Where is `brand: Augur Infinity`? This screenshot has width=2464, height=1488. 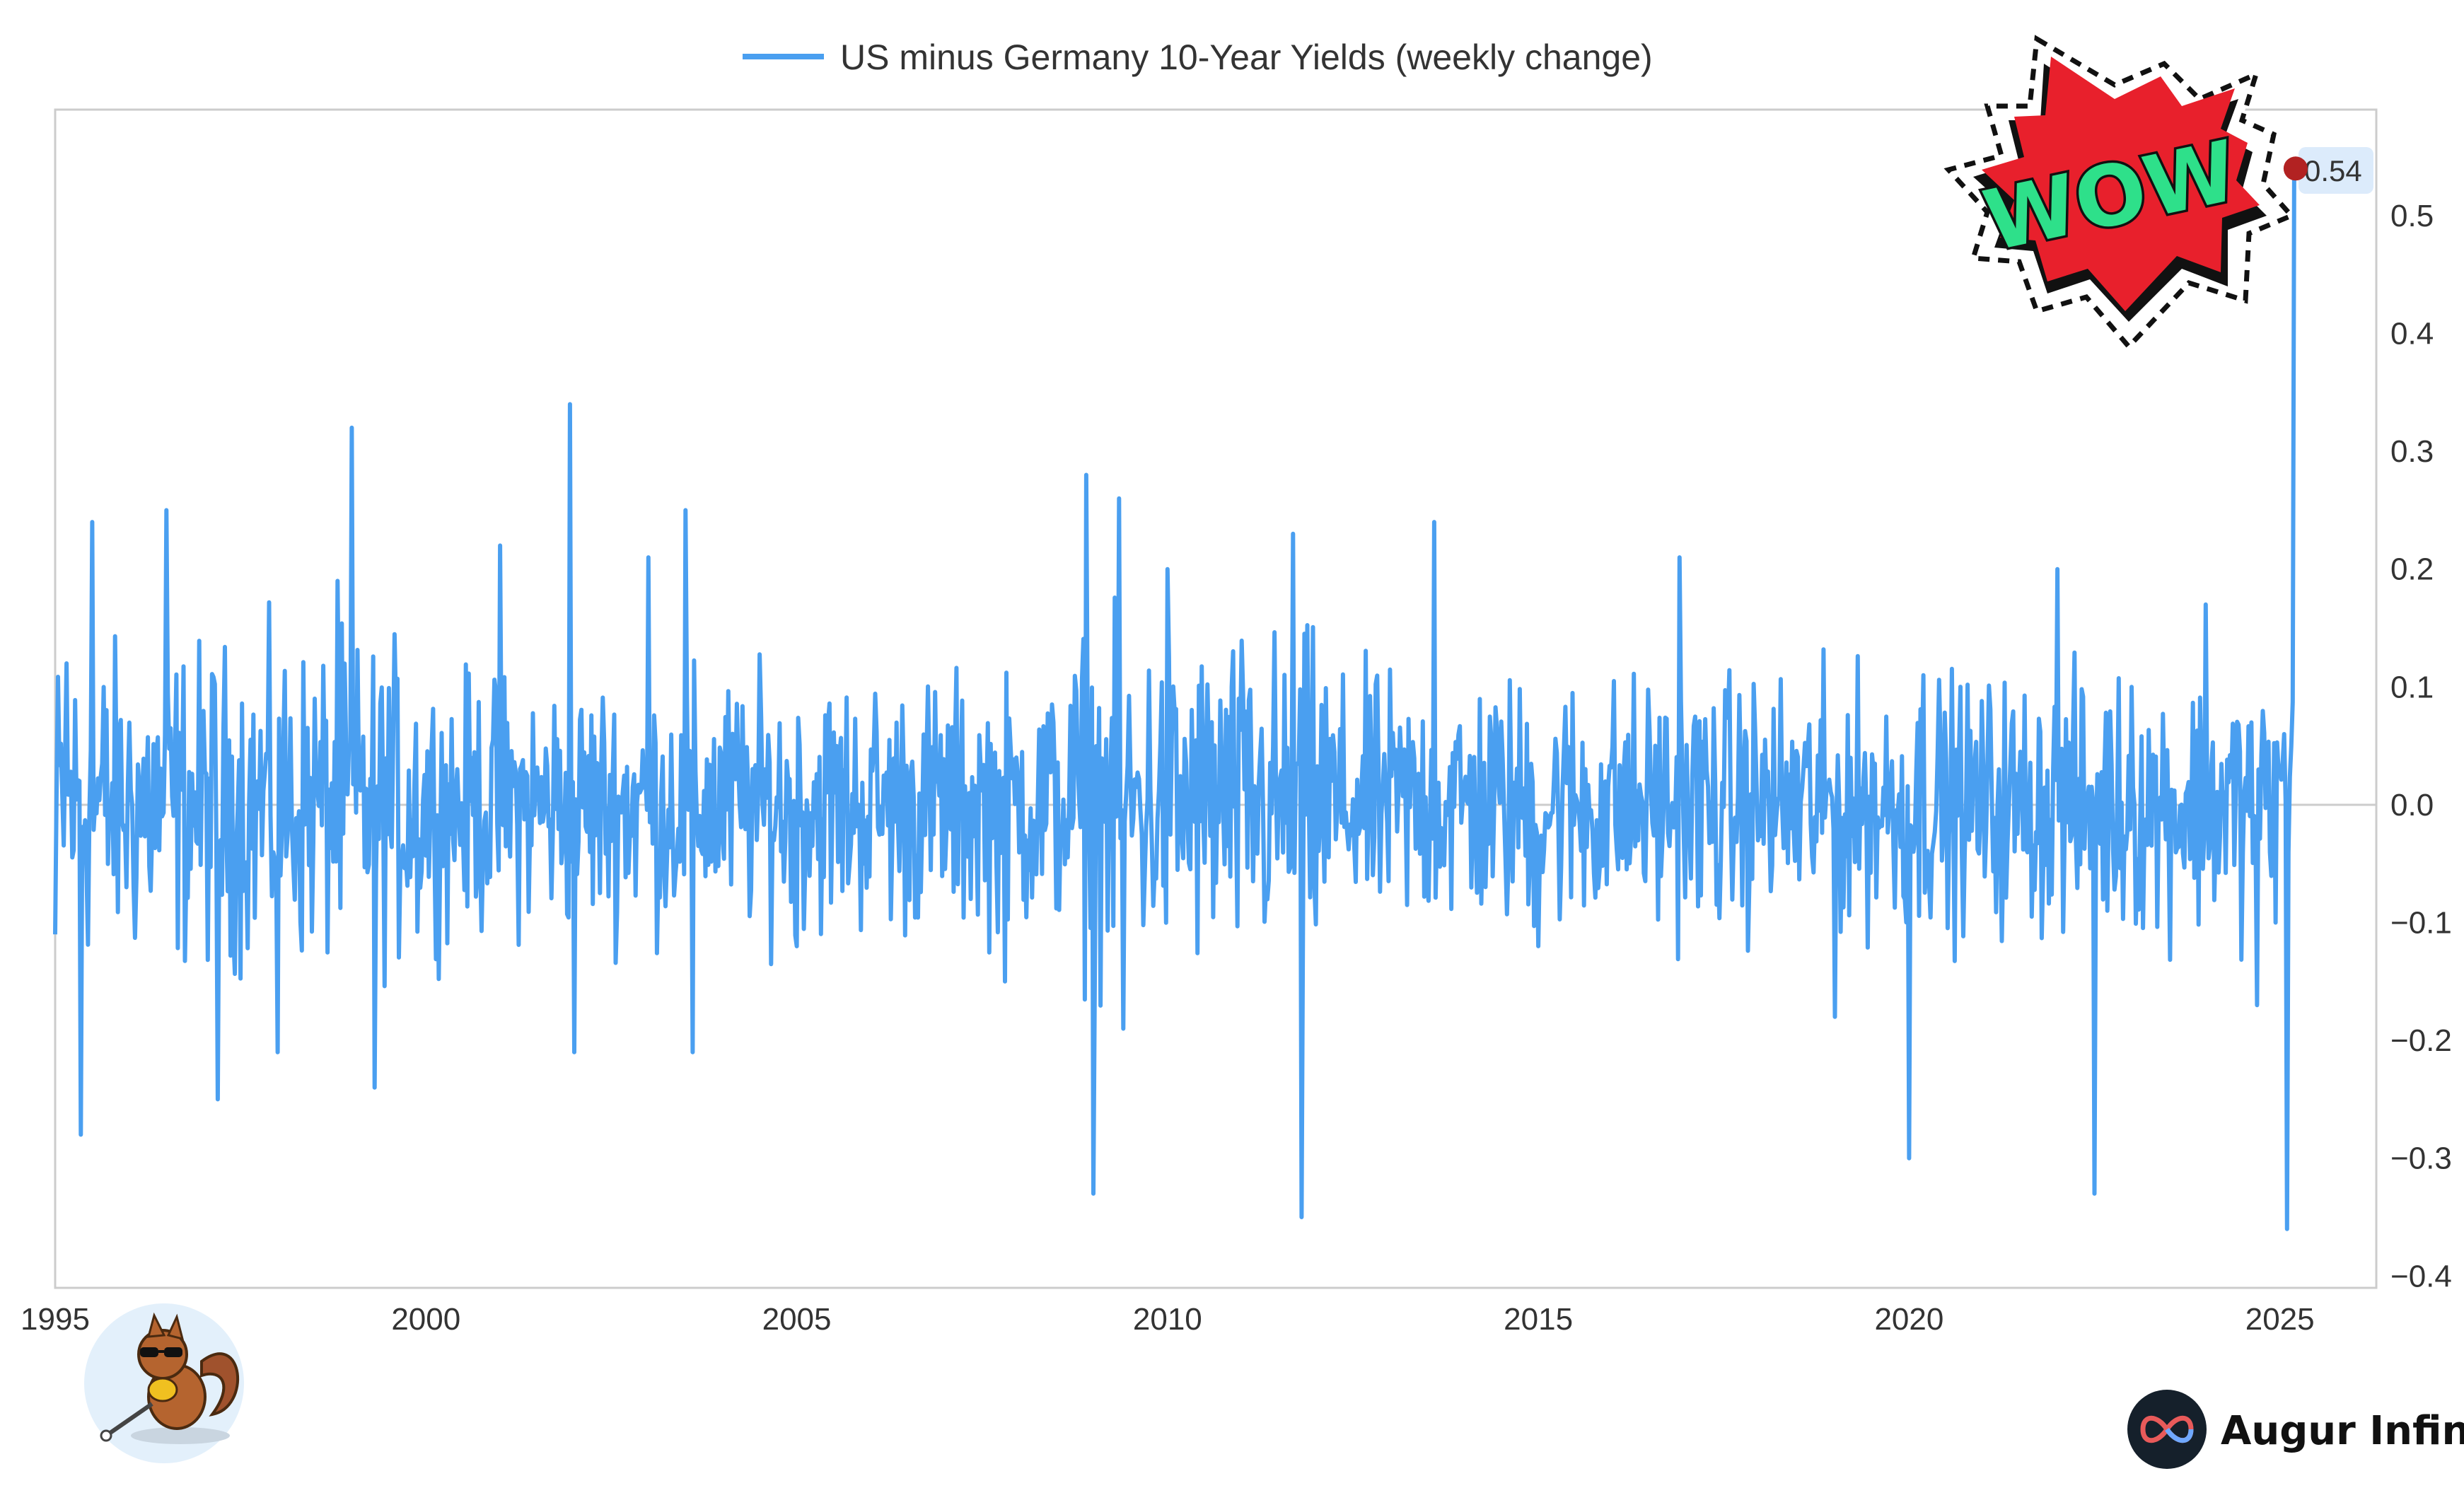
brand: Augur Infinity is located at coordinates (2295, 1430).